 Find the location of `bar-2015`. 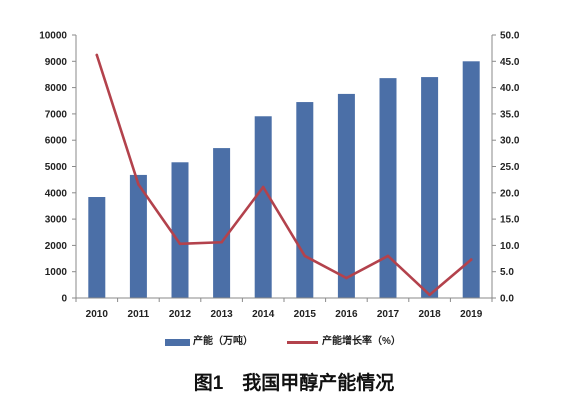

bar-2015 is located at coordinates (305, 200).